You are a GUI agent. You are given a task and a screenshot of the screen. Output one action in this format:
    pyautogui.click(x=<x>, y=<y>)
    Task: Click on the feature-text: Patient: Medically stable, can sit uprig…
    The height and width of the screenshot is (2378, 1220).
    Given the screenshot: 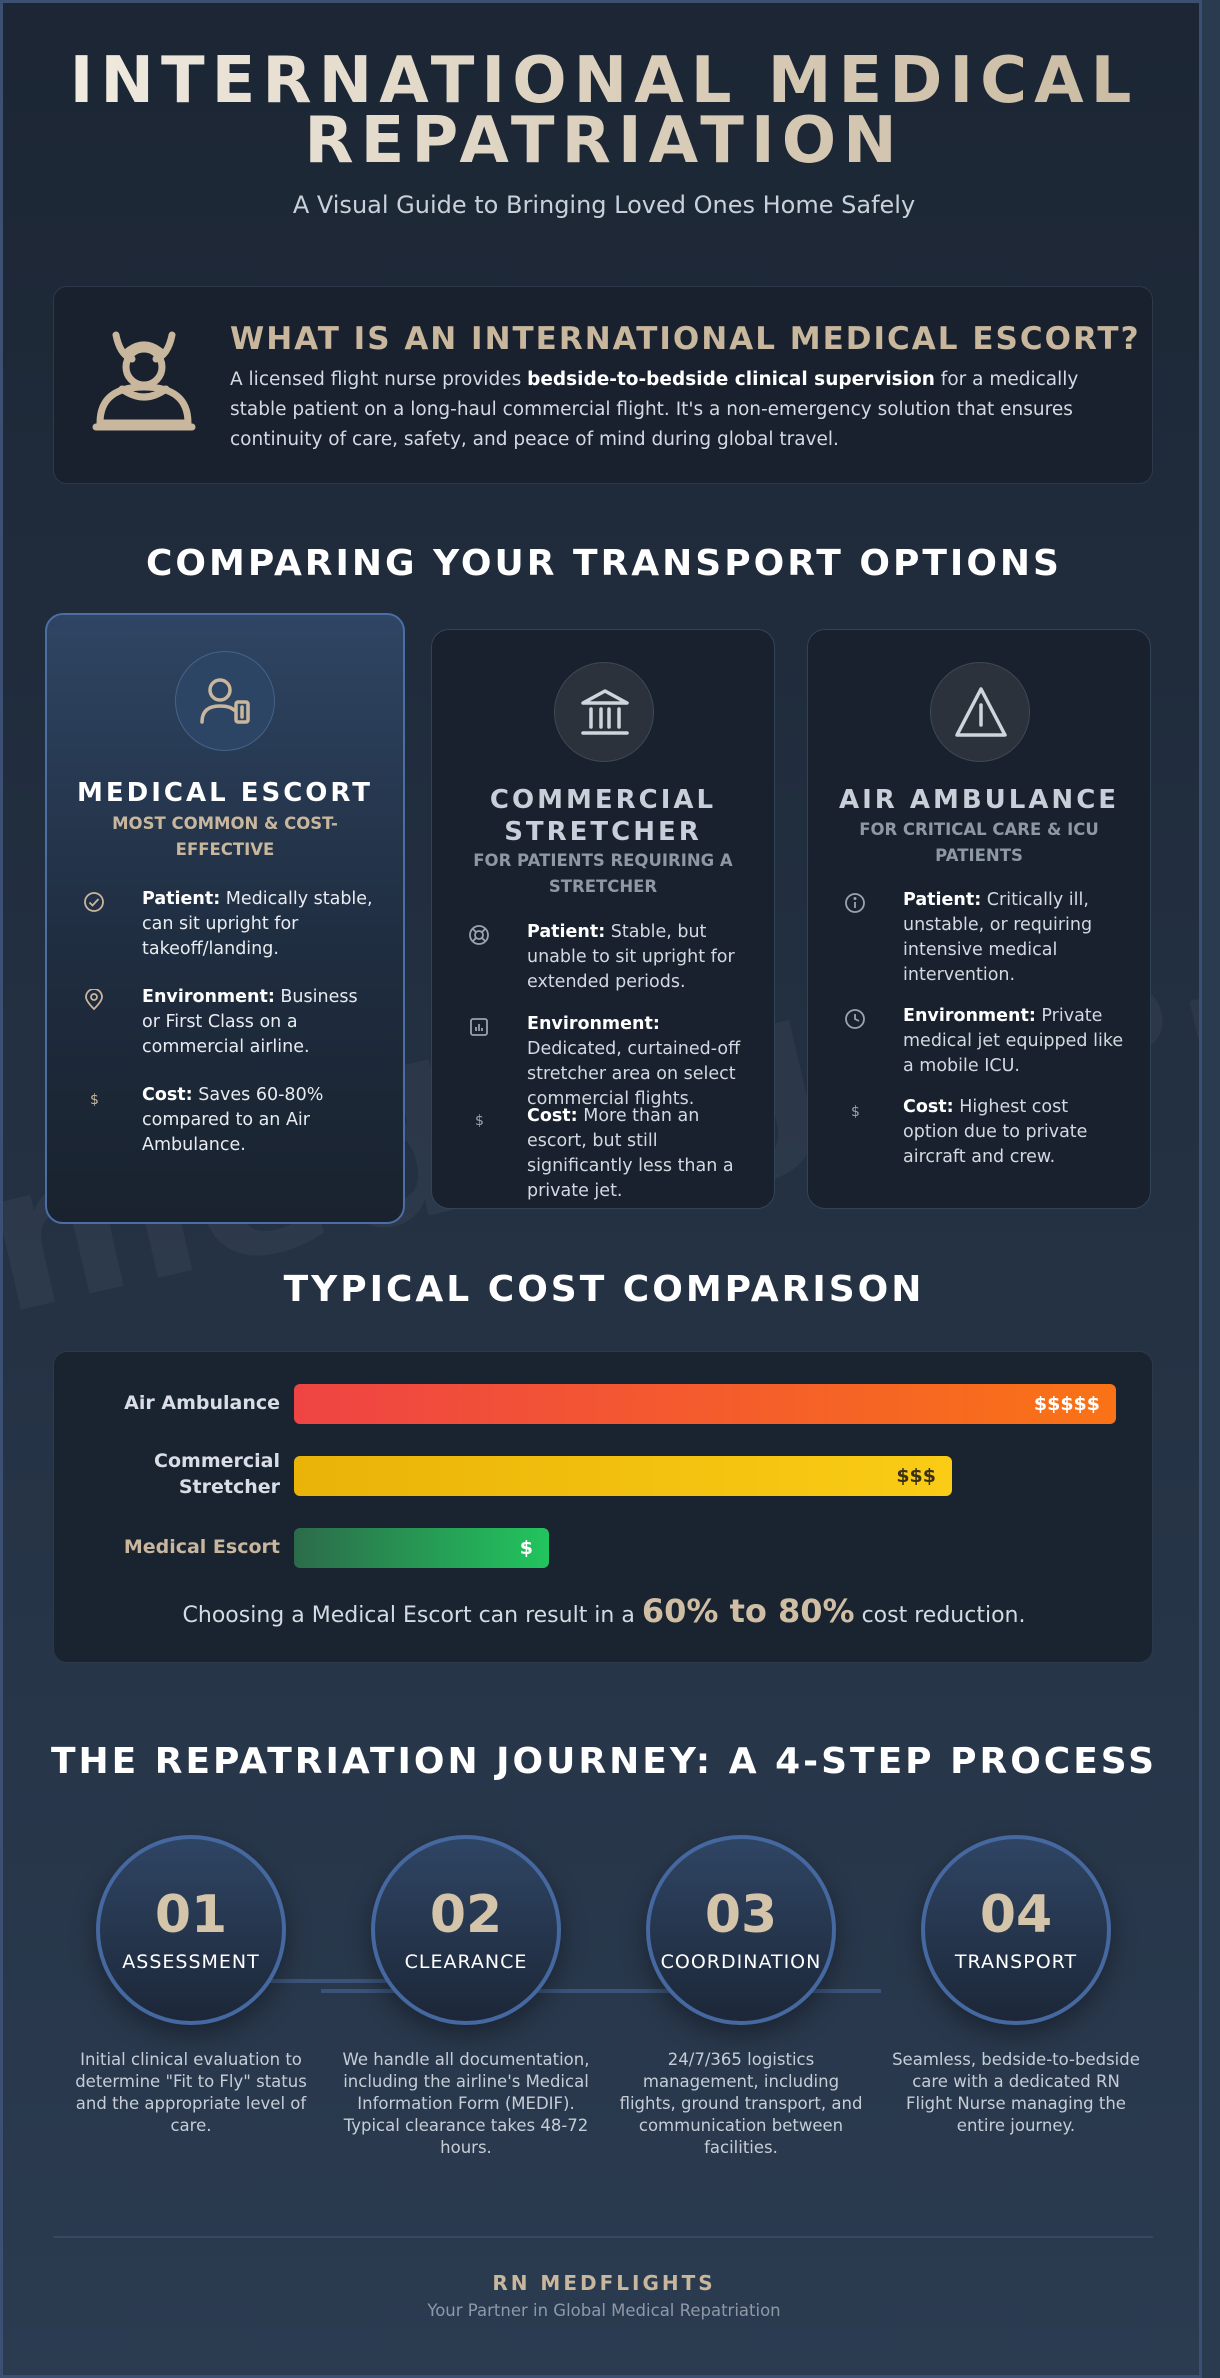 What is the action you would take?
    pyautogui.click(x=260, y=924)
    